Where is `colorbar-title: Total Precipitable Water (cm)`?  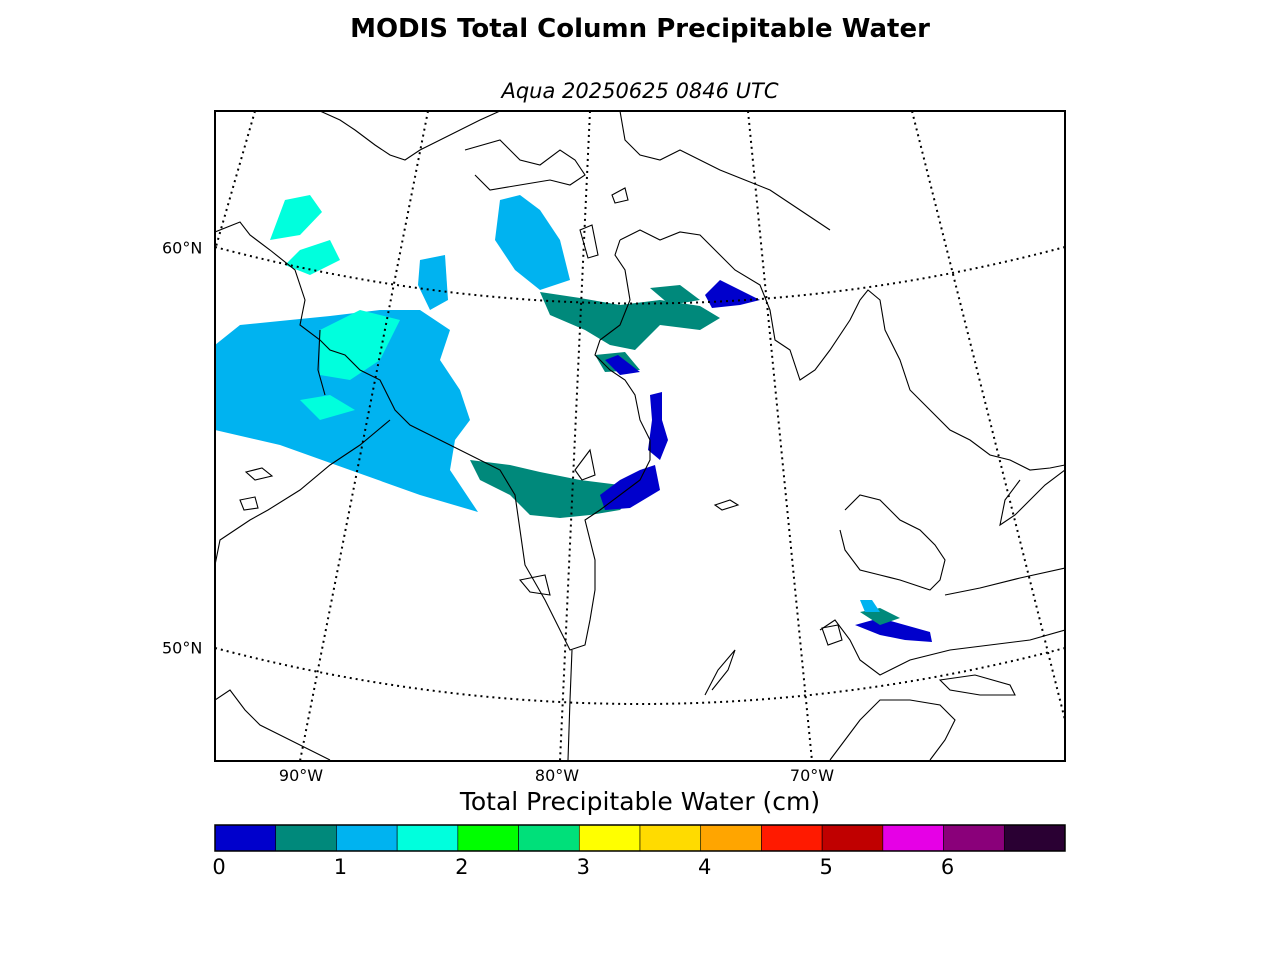
colorbar-title: Total Precipitable Water (cm) is located at coordinates (640, 801).